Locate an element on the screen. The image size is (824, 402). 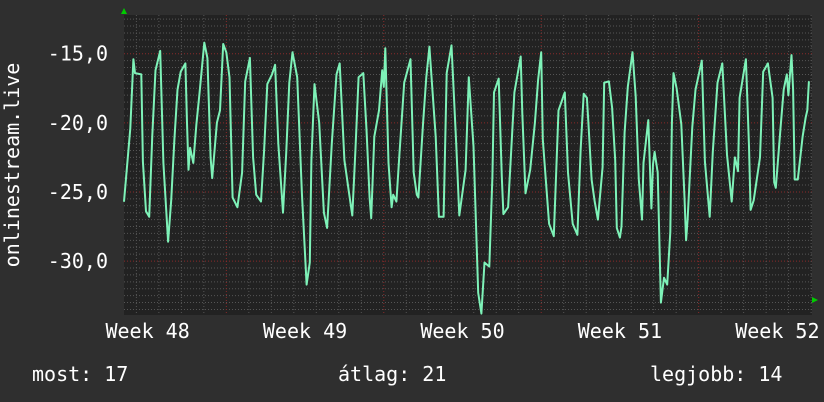
y-axis-label: onlinestream.live is located at coordinates (12, 165).